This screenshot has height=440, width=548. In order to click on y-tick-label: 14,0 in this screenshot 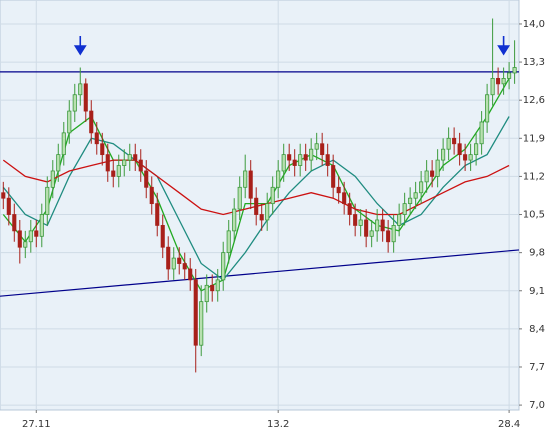, I will do `click(534, 24)`.